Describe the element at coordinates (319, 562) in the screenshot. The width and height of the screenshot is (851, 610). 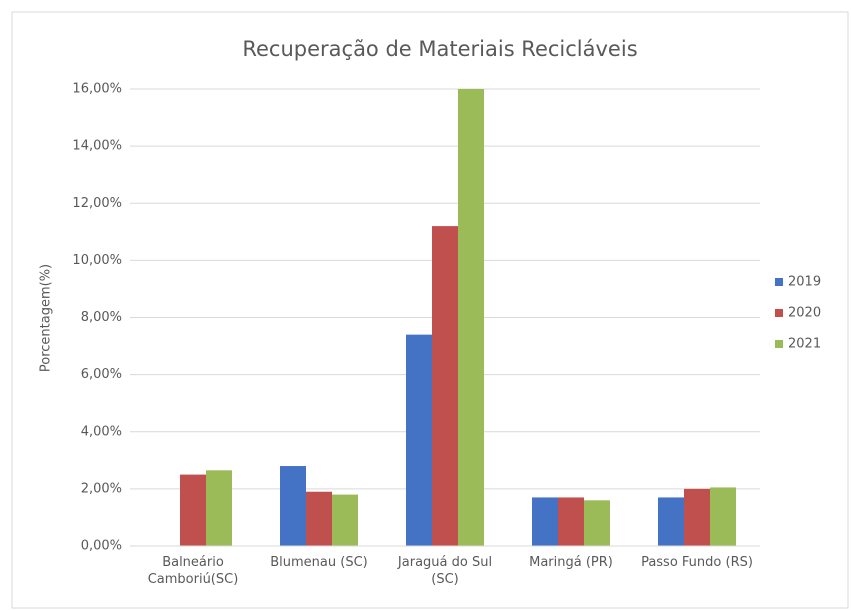
I see `x-tick-label: Blumenau (SC)` at that location.